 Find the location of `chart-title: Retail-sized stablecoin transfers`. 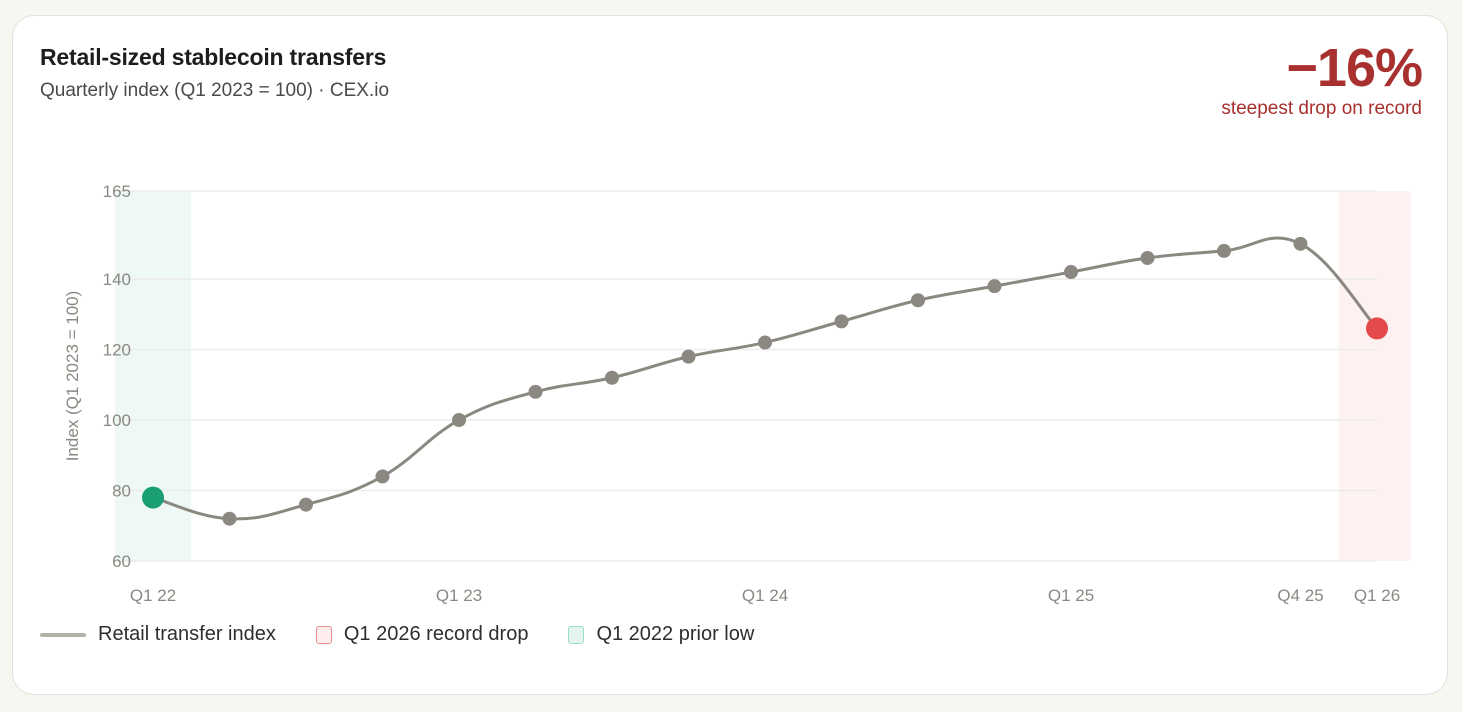

chart-title: Retail-sized stablecoin transfers is located at coordinates (213, 57).